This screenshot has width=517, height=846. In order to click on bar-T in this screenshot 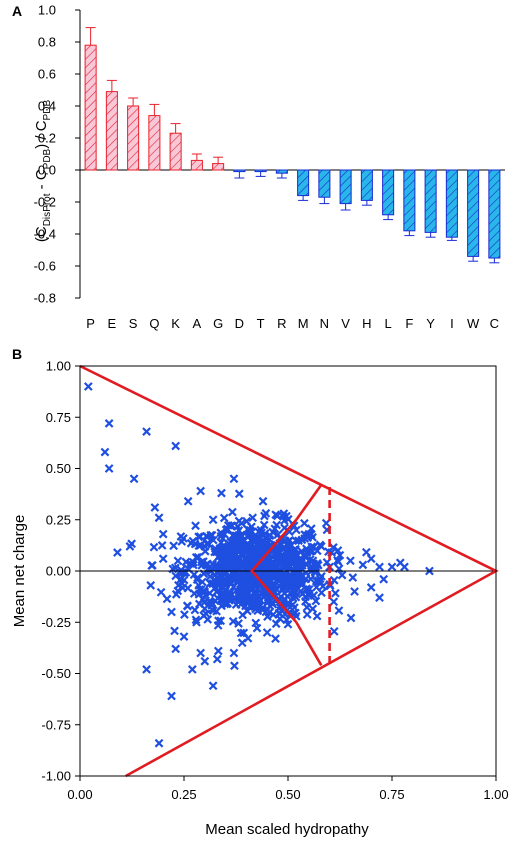, I will do `click(260, 171)`.